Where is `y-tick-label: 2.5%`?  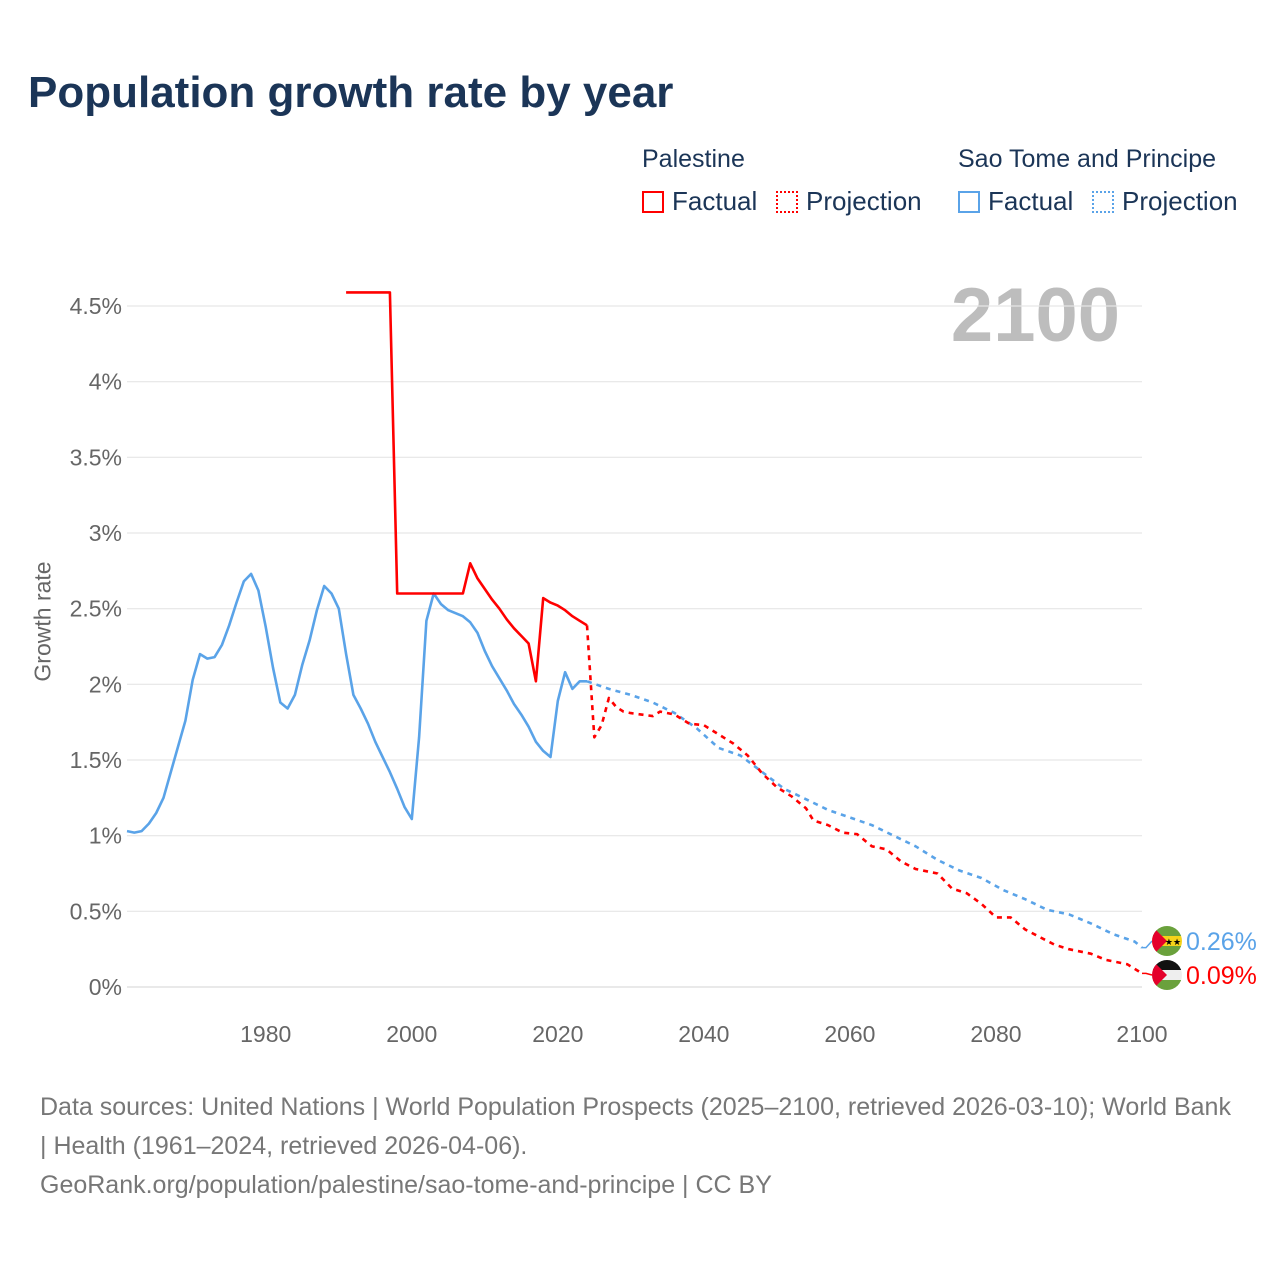
y-tick-label: 2.5% is located at coordinates (96, 609).